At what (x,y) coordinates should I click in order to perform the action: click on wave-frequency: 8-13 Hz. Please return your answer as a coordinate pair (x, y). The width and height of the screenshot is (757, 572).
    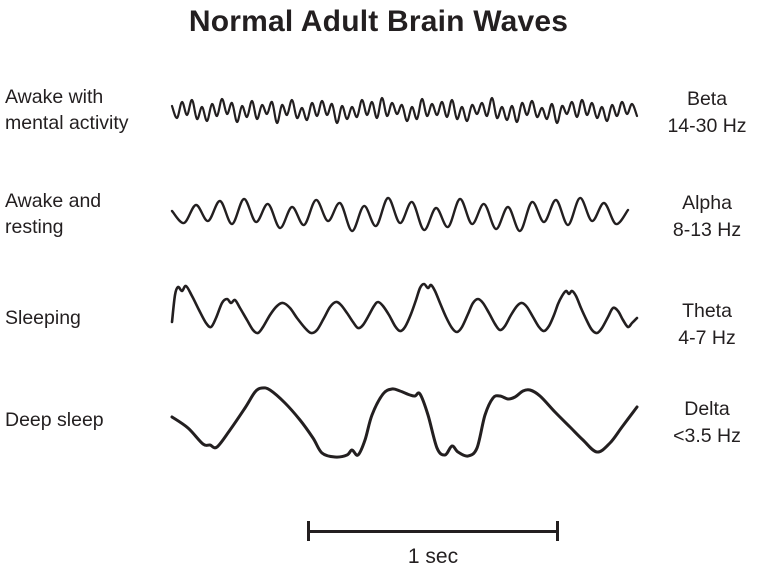
    Looking at the image, I should click on (707, 230).